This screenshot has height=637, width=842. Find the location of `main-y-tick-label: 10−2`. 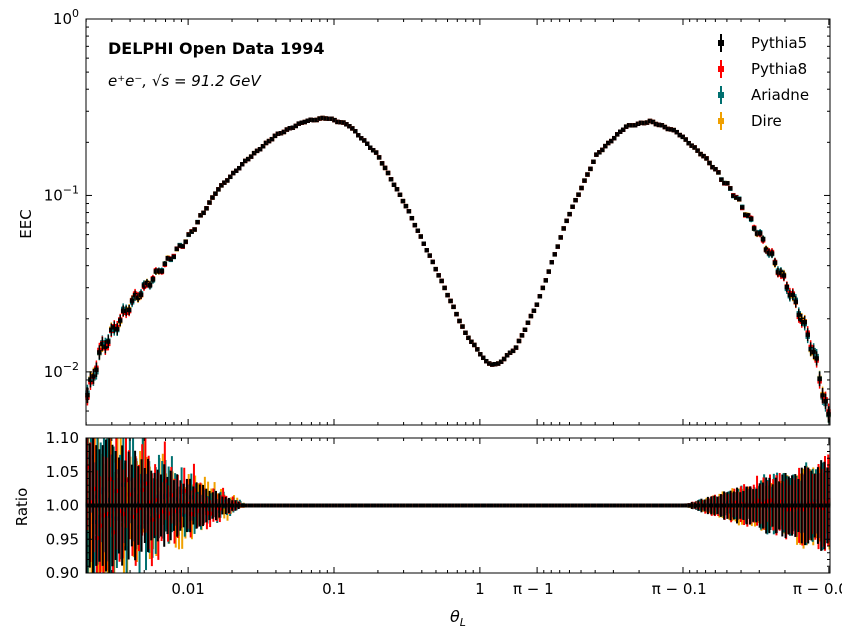

main-y-tick-label: 10−2 is located at coordinates (61, 370).